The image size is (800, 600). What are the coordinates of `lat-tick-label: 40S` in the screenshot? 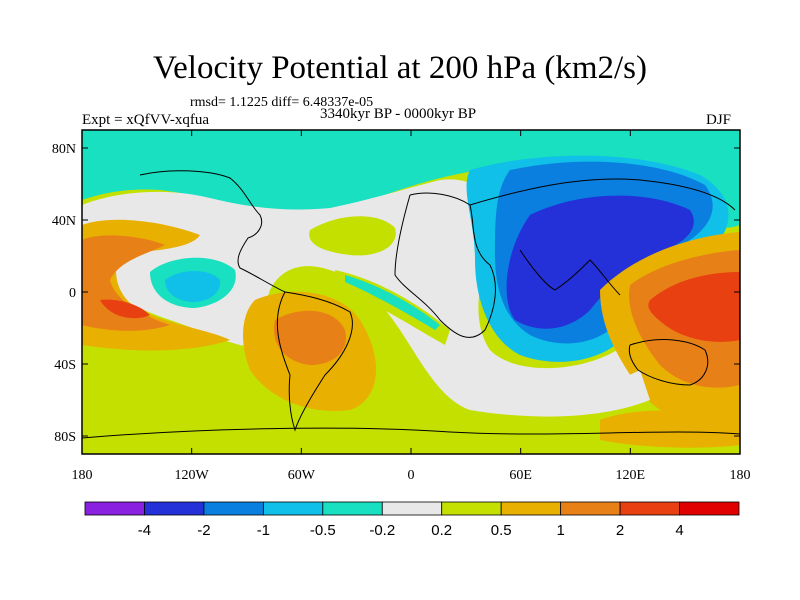 It's located at (65, 365).